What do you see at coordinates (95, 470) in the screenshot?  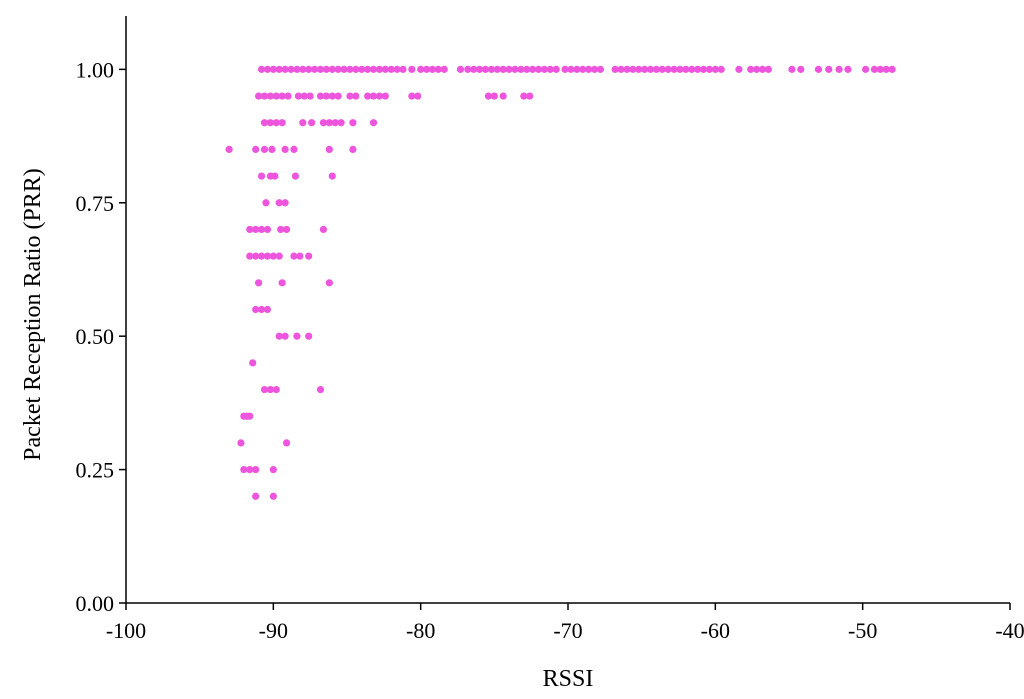 I see `y-tick-label: 0.25` at bounding box center [95, 470].